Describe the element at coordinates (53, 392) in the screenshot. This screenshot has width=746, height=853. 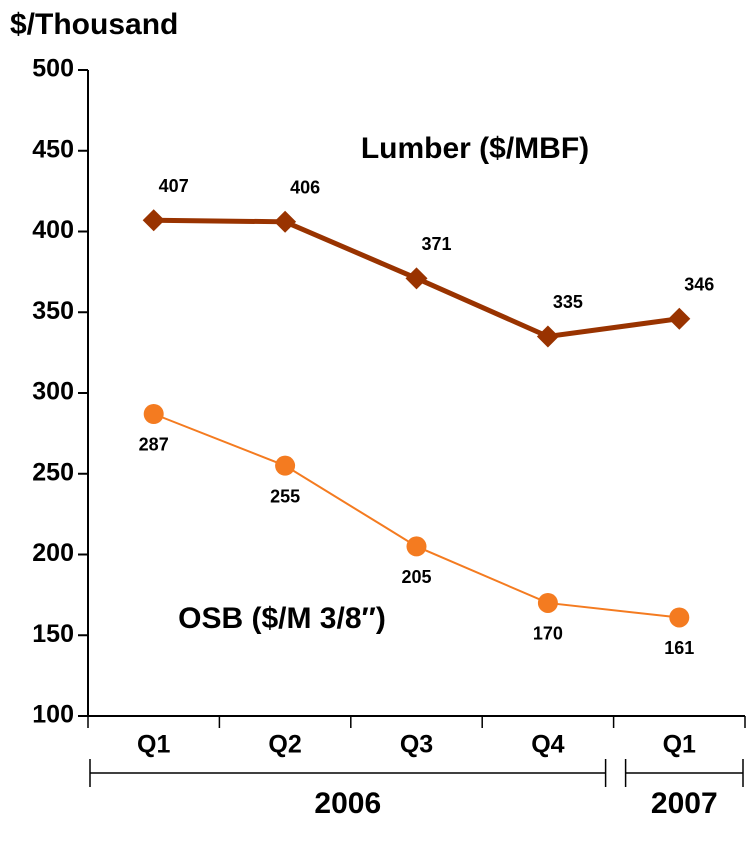
I see `y-tick-label: 300` at that location.